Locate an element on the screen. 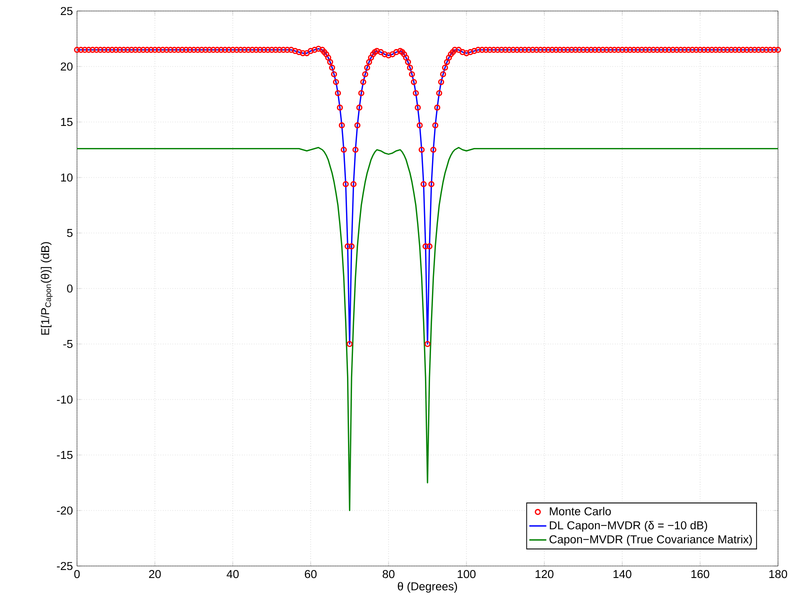 This screenshot has width=794, height=602. x-tick-label: 60 is located at coordinates (310, 574).